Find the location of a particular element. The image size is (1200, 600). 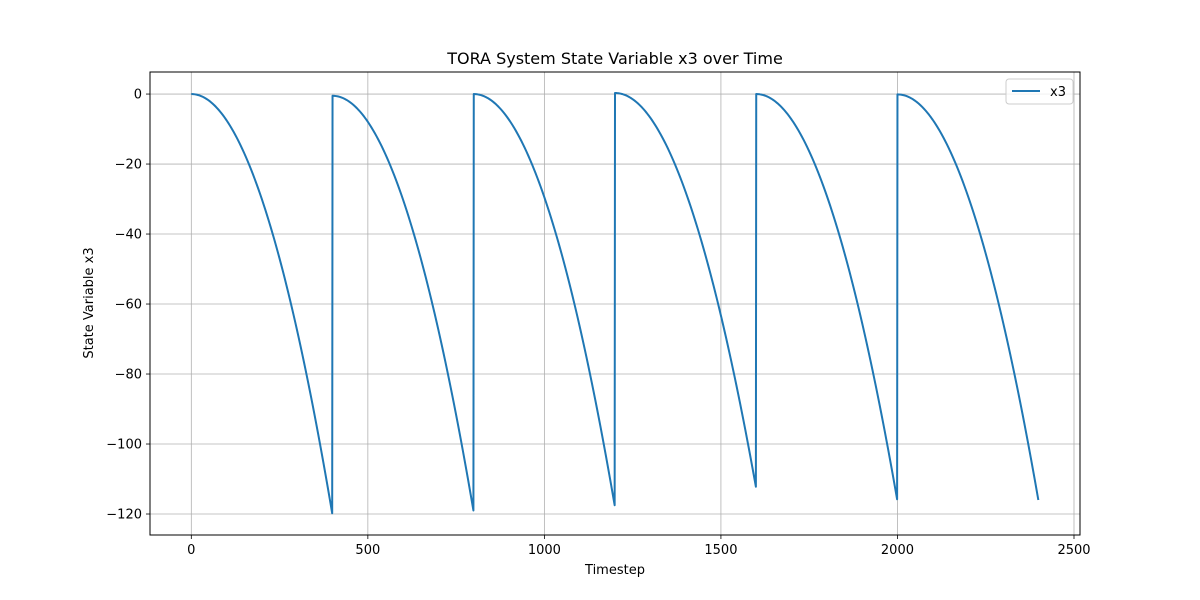

y-axis-title: State Variable x3 is located at coordinates (89, 302).